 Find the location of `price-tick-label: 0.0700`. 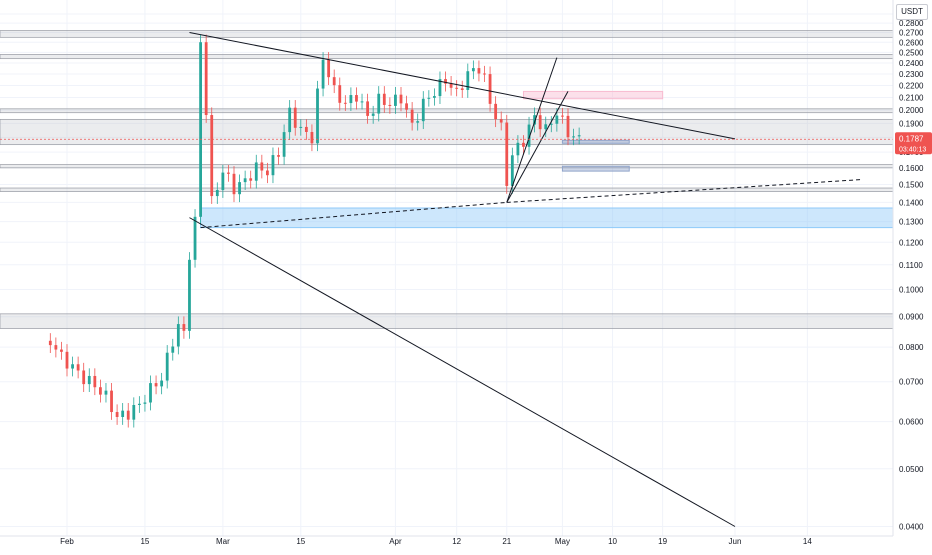

price-tick-label: 0.0700 is located at coordinates (911, 382).